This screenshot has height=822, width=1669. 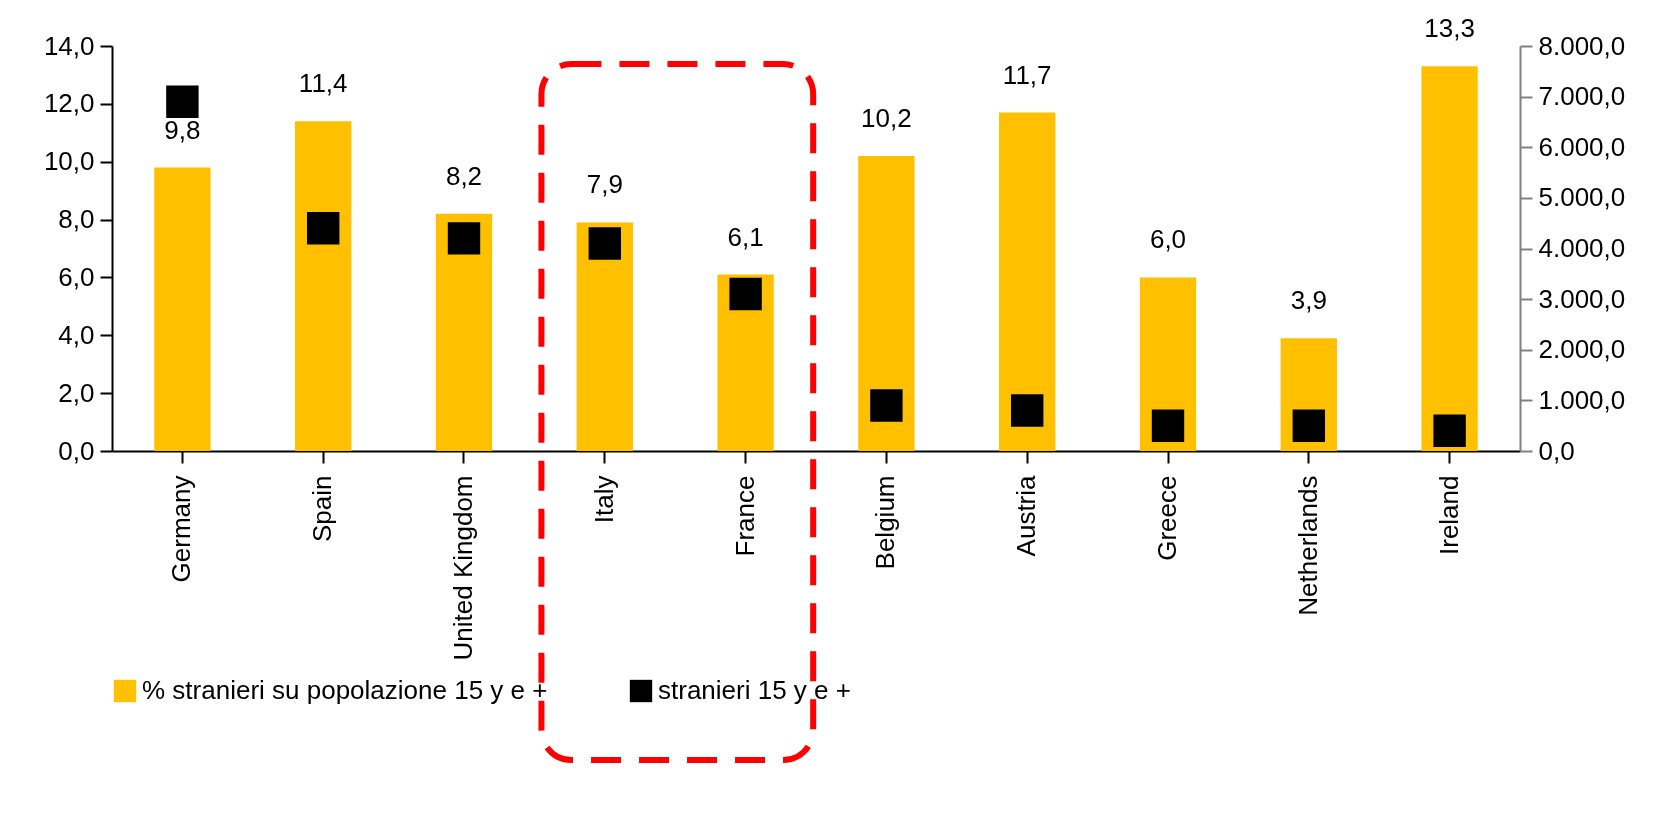 What do you see at coordinates (323, 83) in the screenshot?
I see `data-label: 11,4` at bounding box center [323, 83].